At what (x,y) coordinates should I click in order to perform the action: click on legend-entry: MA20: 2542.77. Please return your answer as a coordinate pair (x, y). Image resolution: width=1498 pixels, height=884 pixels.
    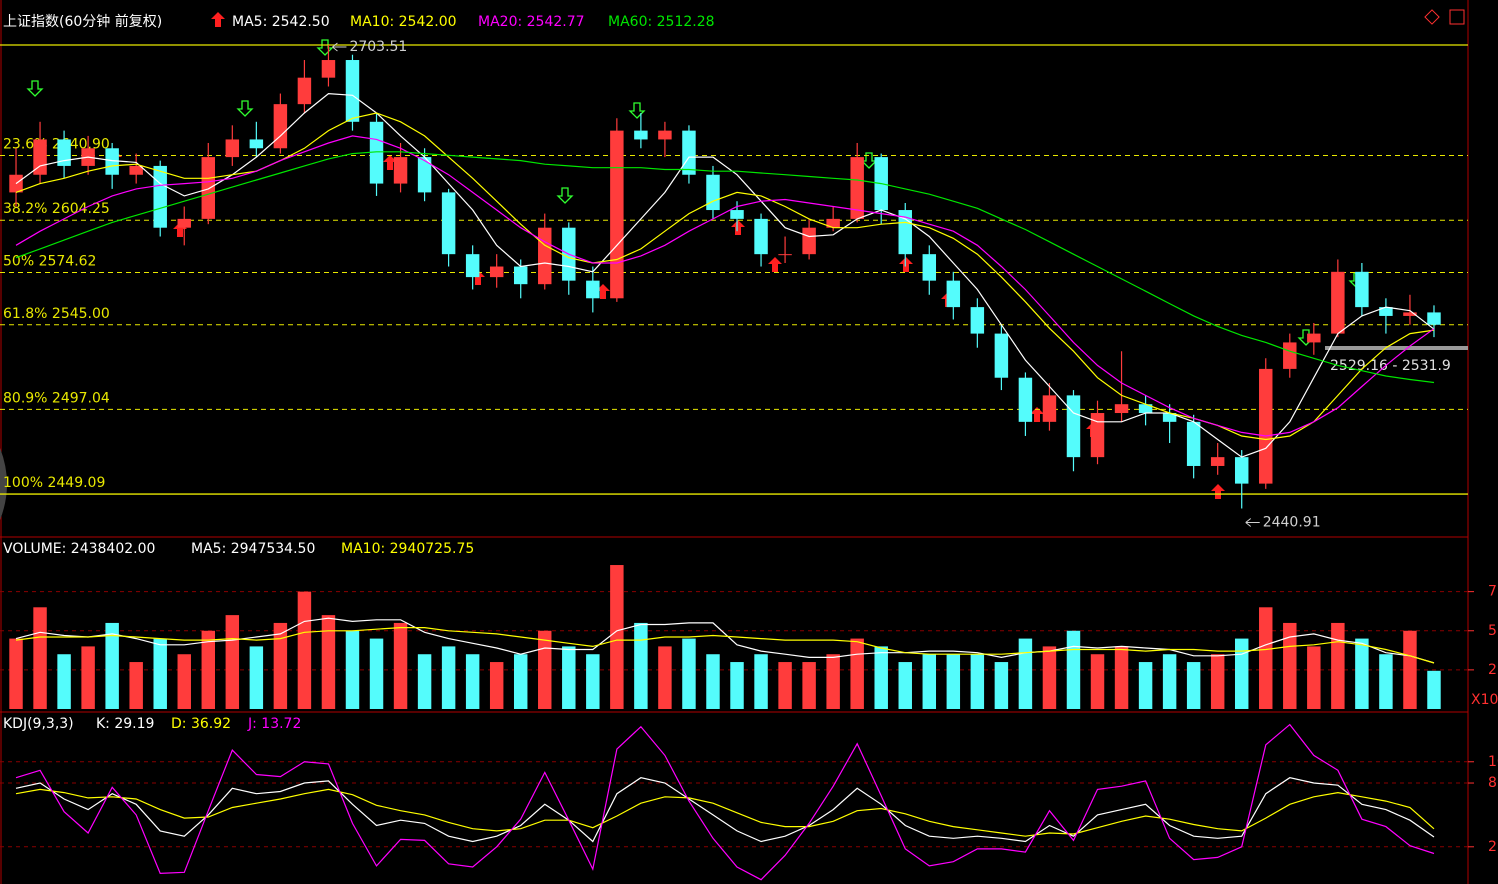
    Looking at the image, I should click on (531, 22).